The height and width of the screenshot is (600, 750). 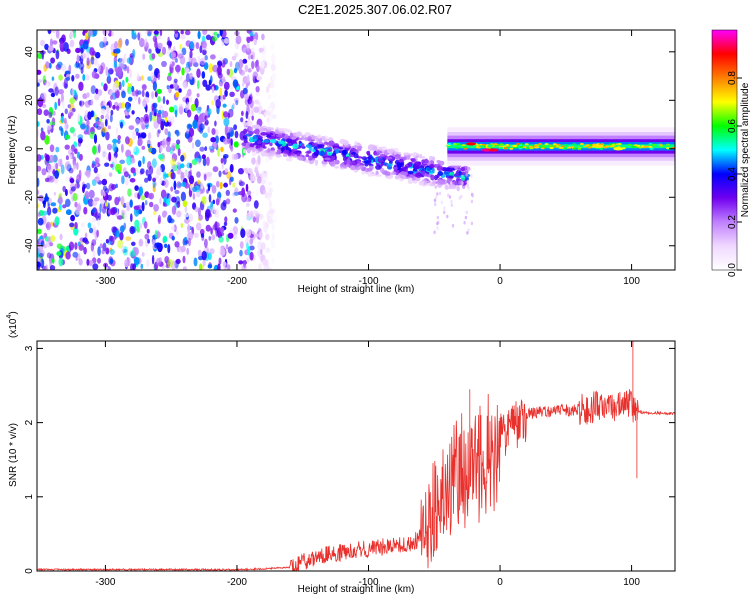 What do you see at coordinates (375, 9) in the screenshot?
I see `chart-title: C2E1.2025.307.06.02.R07` at bounding box center [375, 9].